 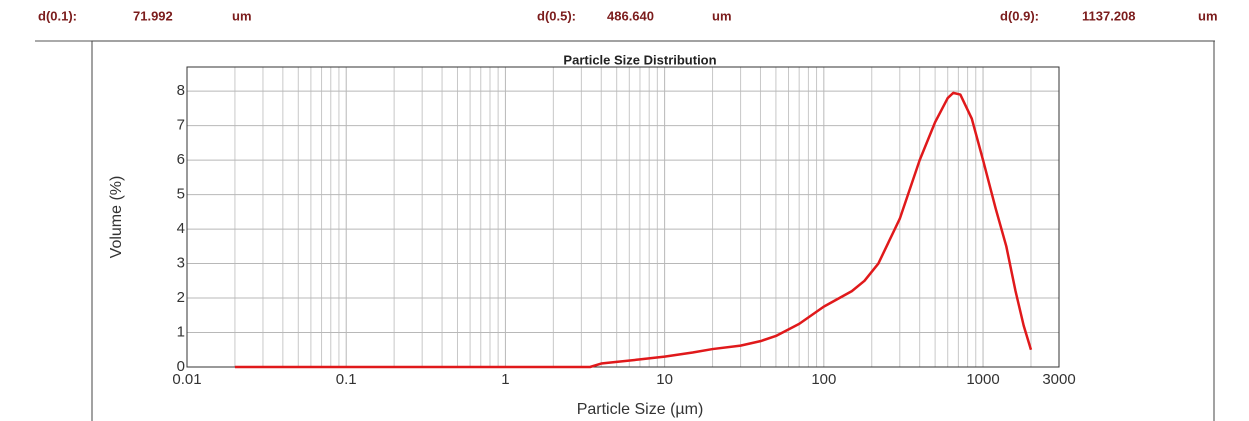 I want to click on y-tick-label: 2, so click(x=181, y=297).